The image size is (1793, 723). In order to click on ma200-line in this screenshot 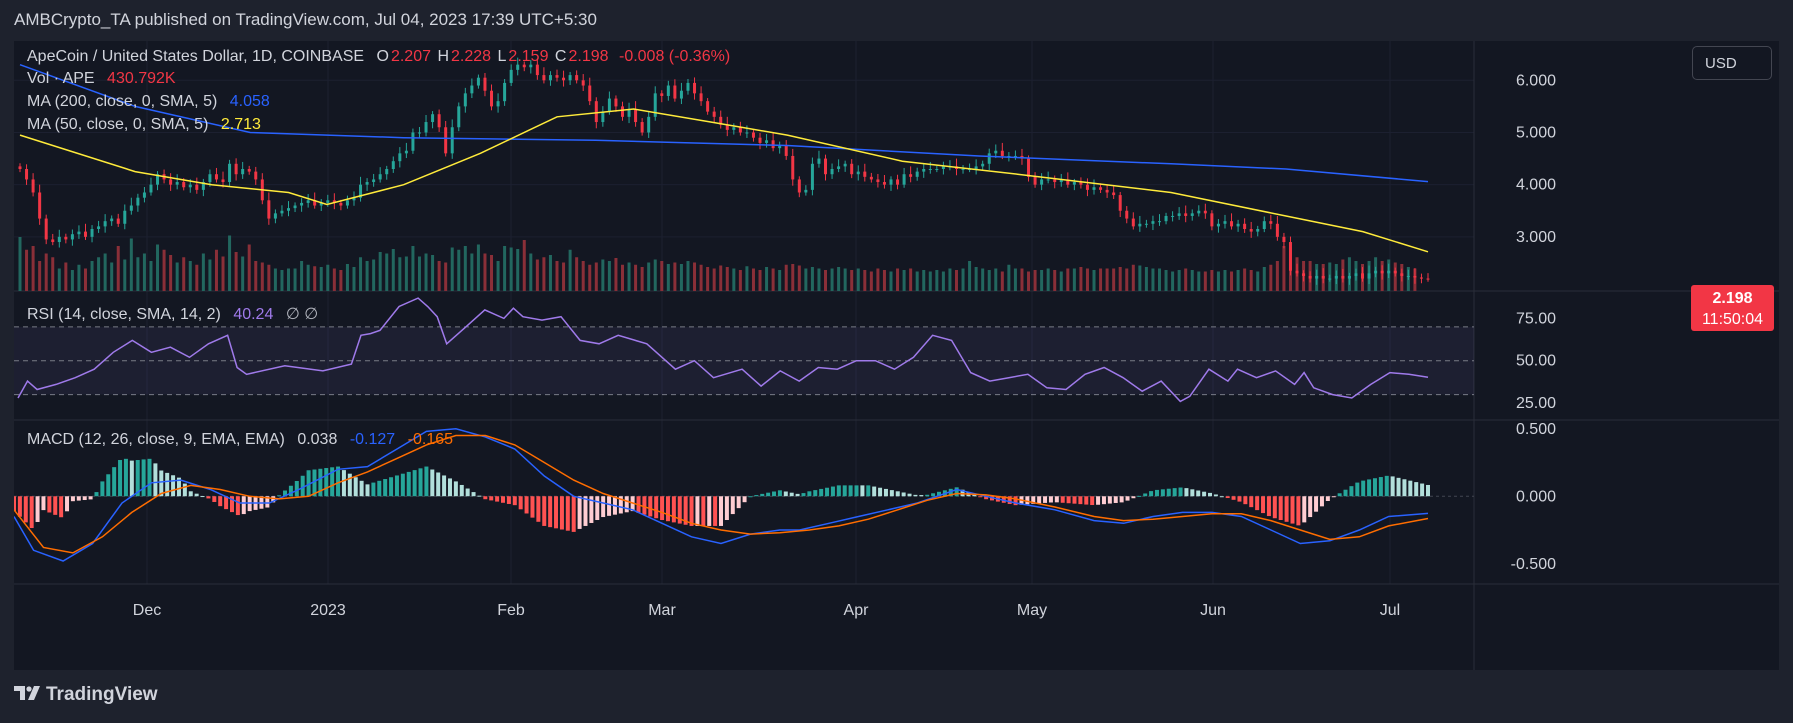, I will do `click(724, 123)`.